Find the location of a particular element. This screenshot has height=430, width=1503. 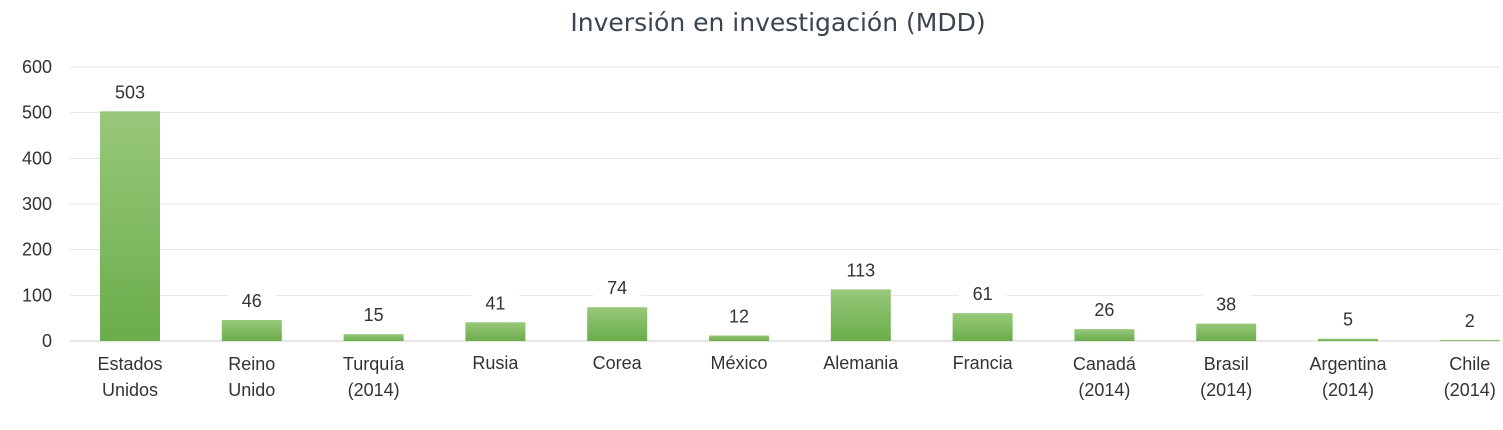

x-tick-label: Estados is located at coordinates (129, 364).